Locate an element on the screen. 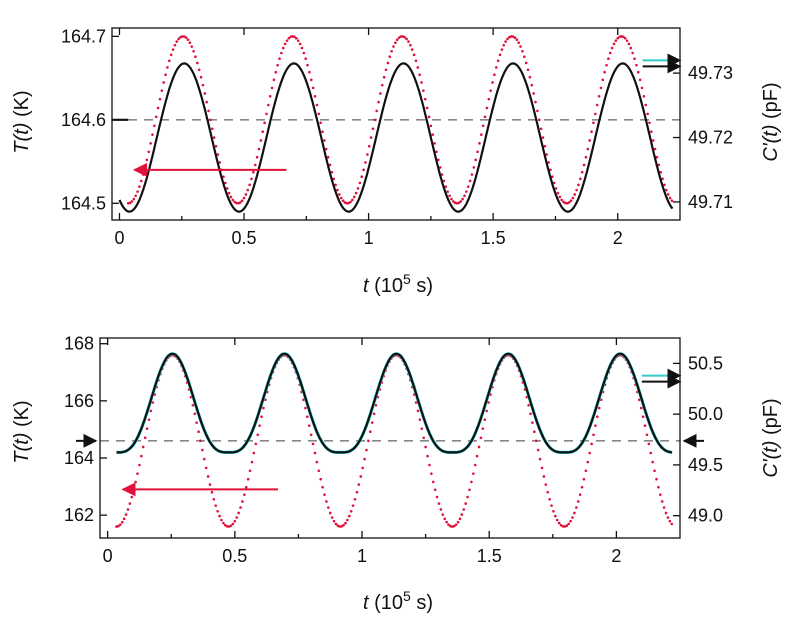 This screenshot has height=626, width=800. panel-bottom-y-left-tick-label: 164 is located at coordinates (79, 458).